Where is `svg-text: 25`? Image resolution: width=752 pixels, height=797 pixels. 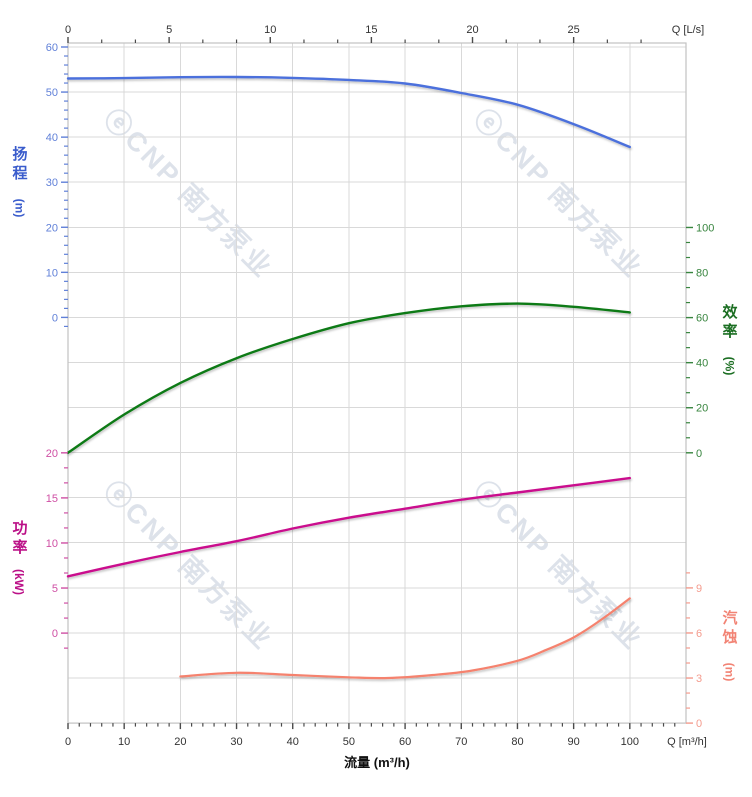
svg-text: 25 is located at coordinates (574, 30).